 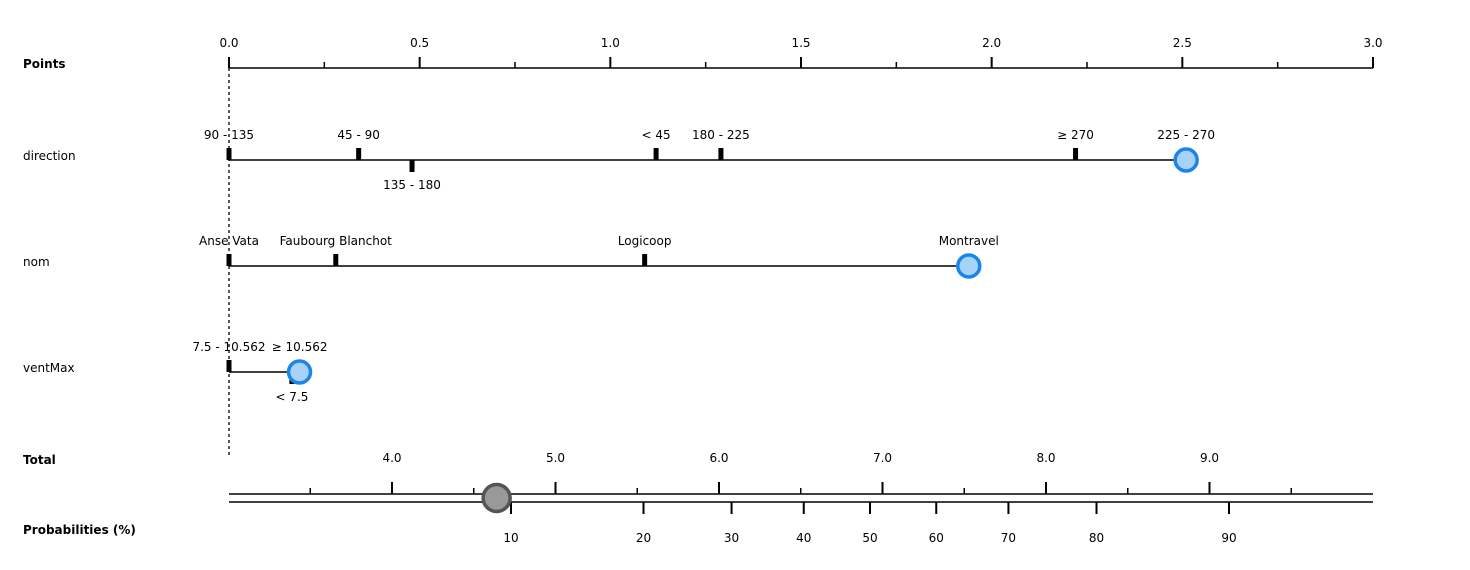 What do you see at coordinates (299, 372) in the screenshot?
I see `ventMax-selected-marker` at bounding box center [299, 372].